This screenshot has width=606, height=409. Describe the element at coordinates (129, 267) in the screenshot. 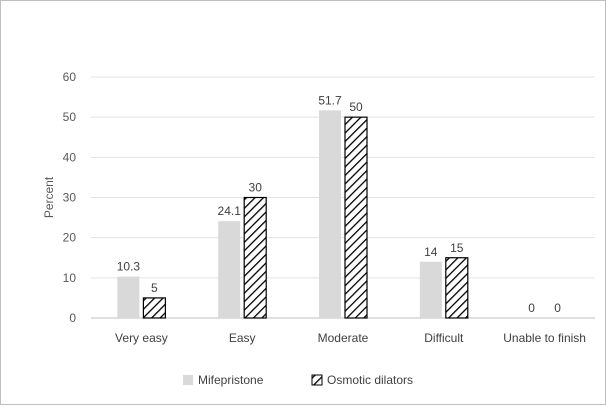

I see `data-label: 10.3` at that location.